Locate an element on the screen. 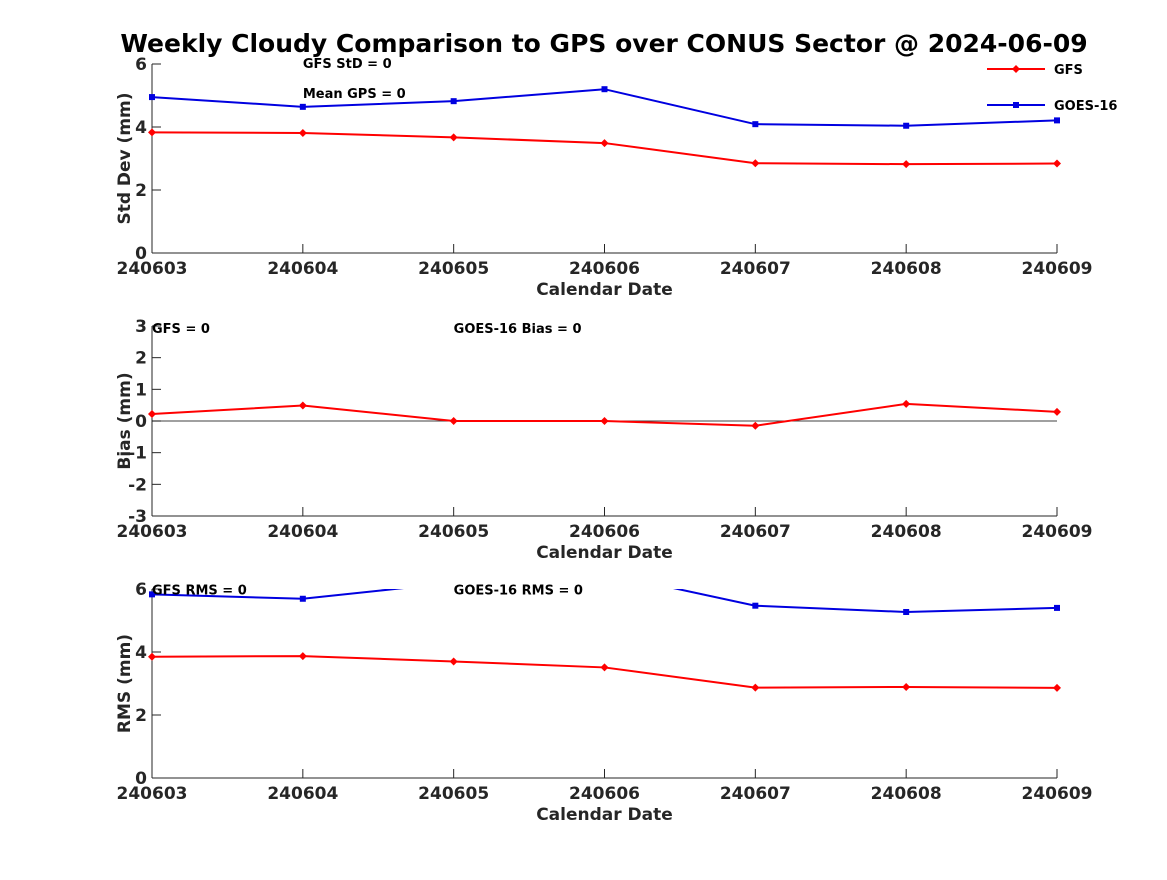 Image resolution: width=1167 pixels, height=880 pixels. y-axis-label: Bias (mm) is located at coordinates (125, 420).